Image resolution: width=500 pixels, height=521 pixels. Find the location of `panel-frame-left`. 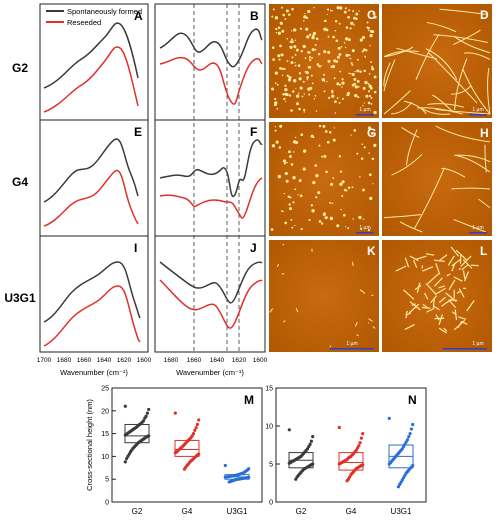

panel-frame-left is located at coordinates (94, 178).